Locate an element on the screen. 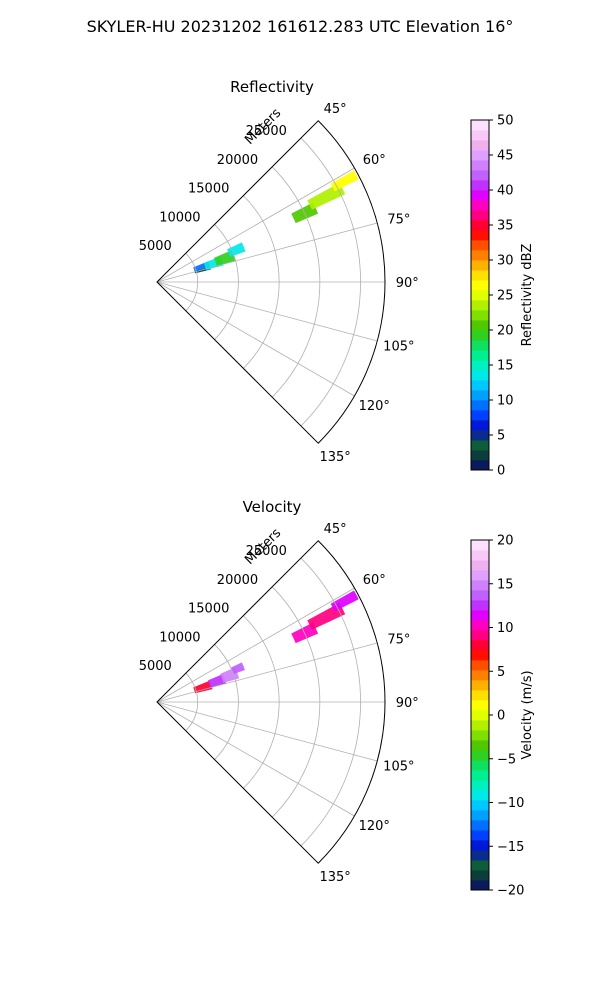 Image resolution: width=600 pixels, height=1000 pixels. azimuth-tick-label: 90° is located at coordinates (407, 283).